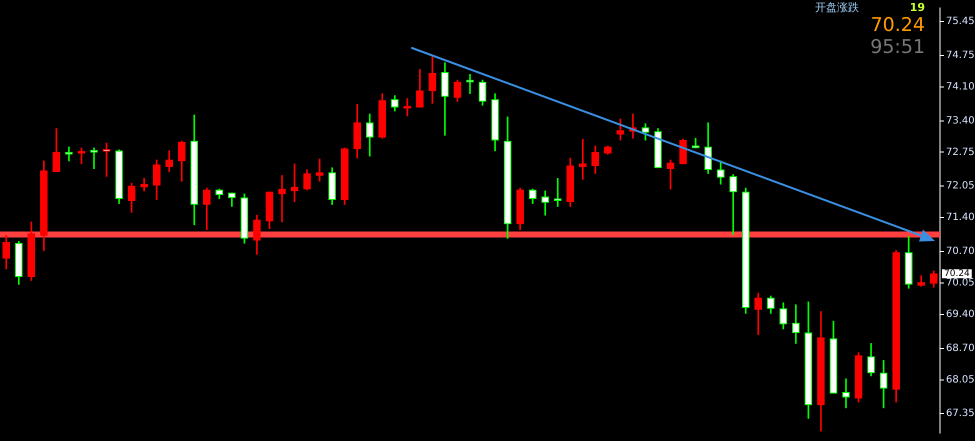 This screenshot has height=441, width=975. Describe the element at coordinates (960, 152) in the screenshot. I see `y-tick-label: 72.75` at that location.